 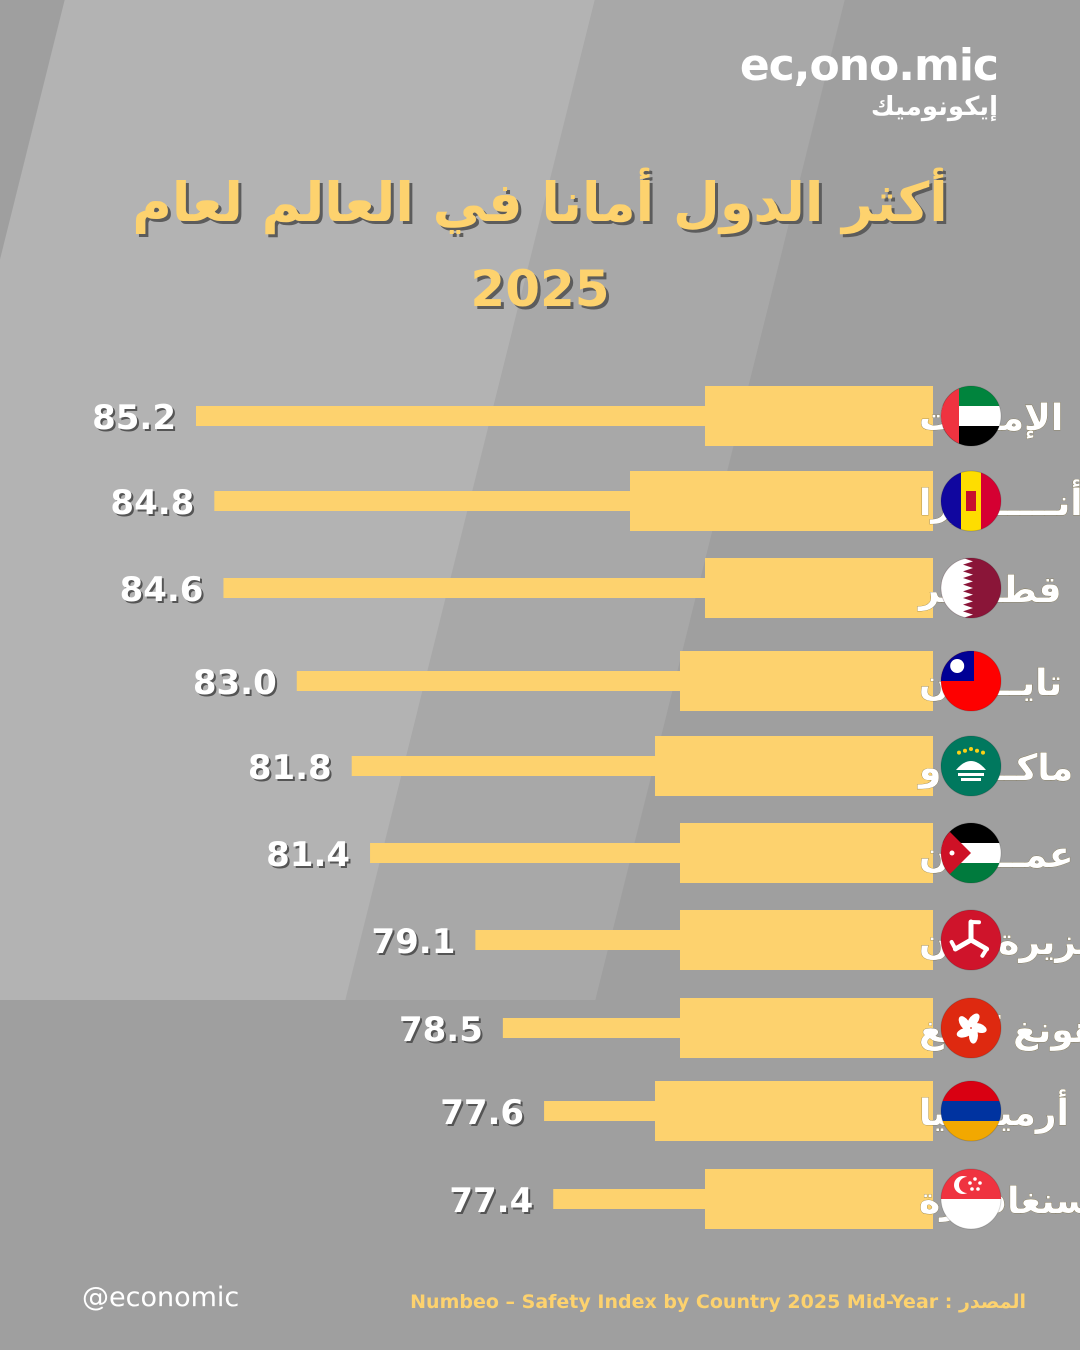 What do you see at coordinates (162, 590) in the screenshot?
I see `value-label: 84.6` at bounding box center [162, 590].